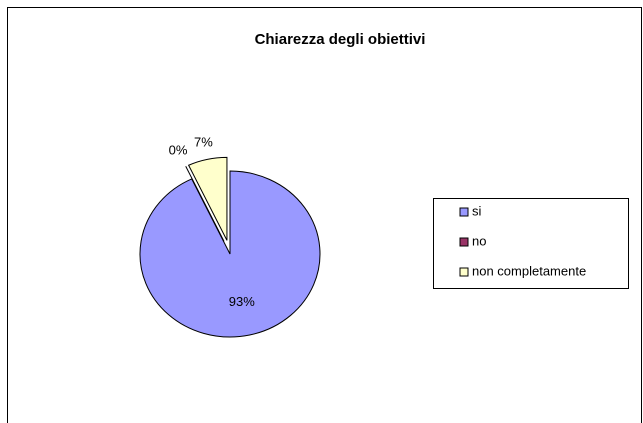 The width and height of the screenshot is (643, 423). What do you see at coordinates (479, 240) in the screenshot?
I see `legend-label: no` at bounding box center [479, 240].